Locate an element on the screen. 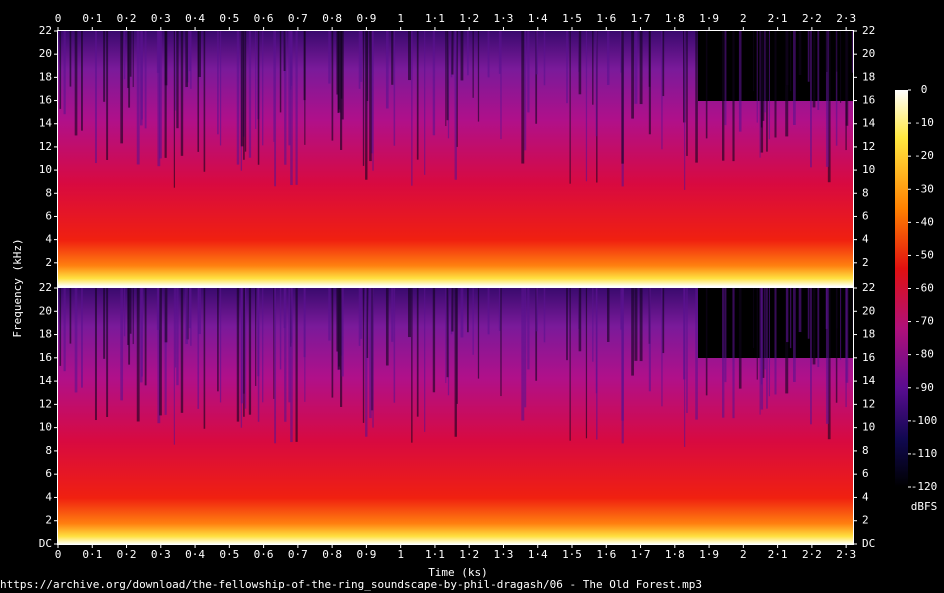 The image size is (944, 593). x-tick-label: 1·6 is located at coordinates (606, 18).